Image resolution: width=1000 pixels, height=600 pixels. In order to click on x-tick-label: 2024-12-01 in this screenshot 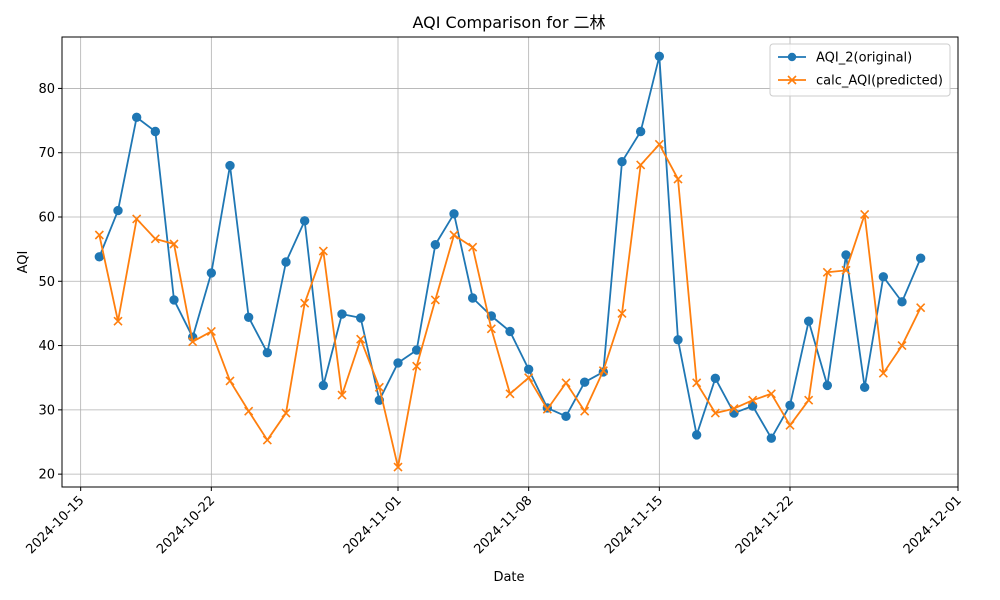, I will do `click(933, 525)`.